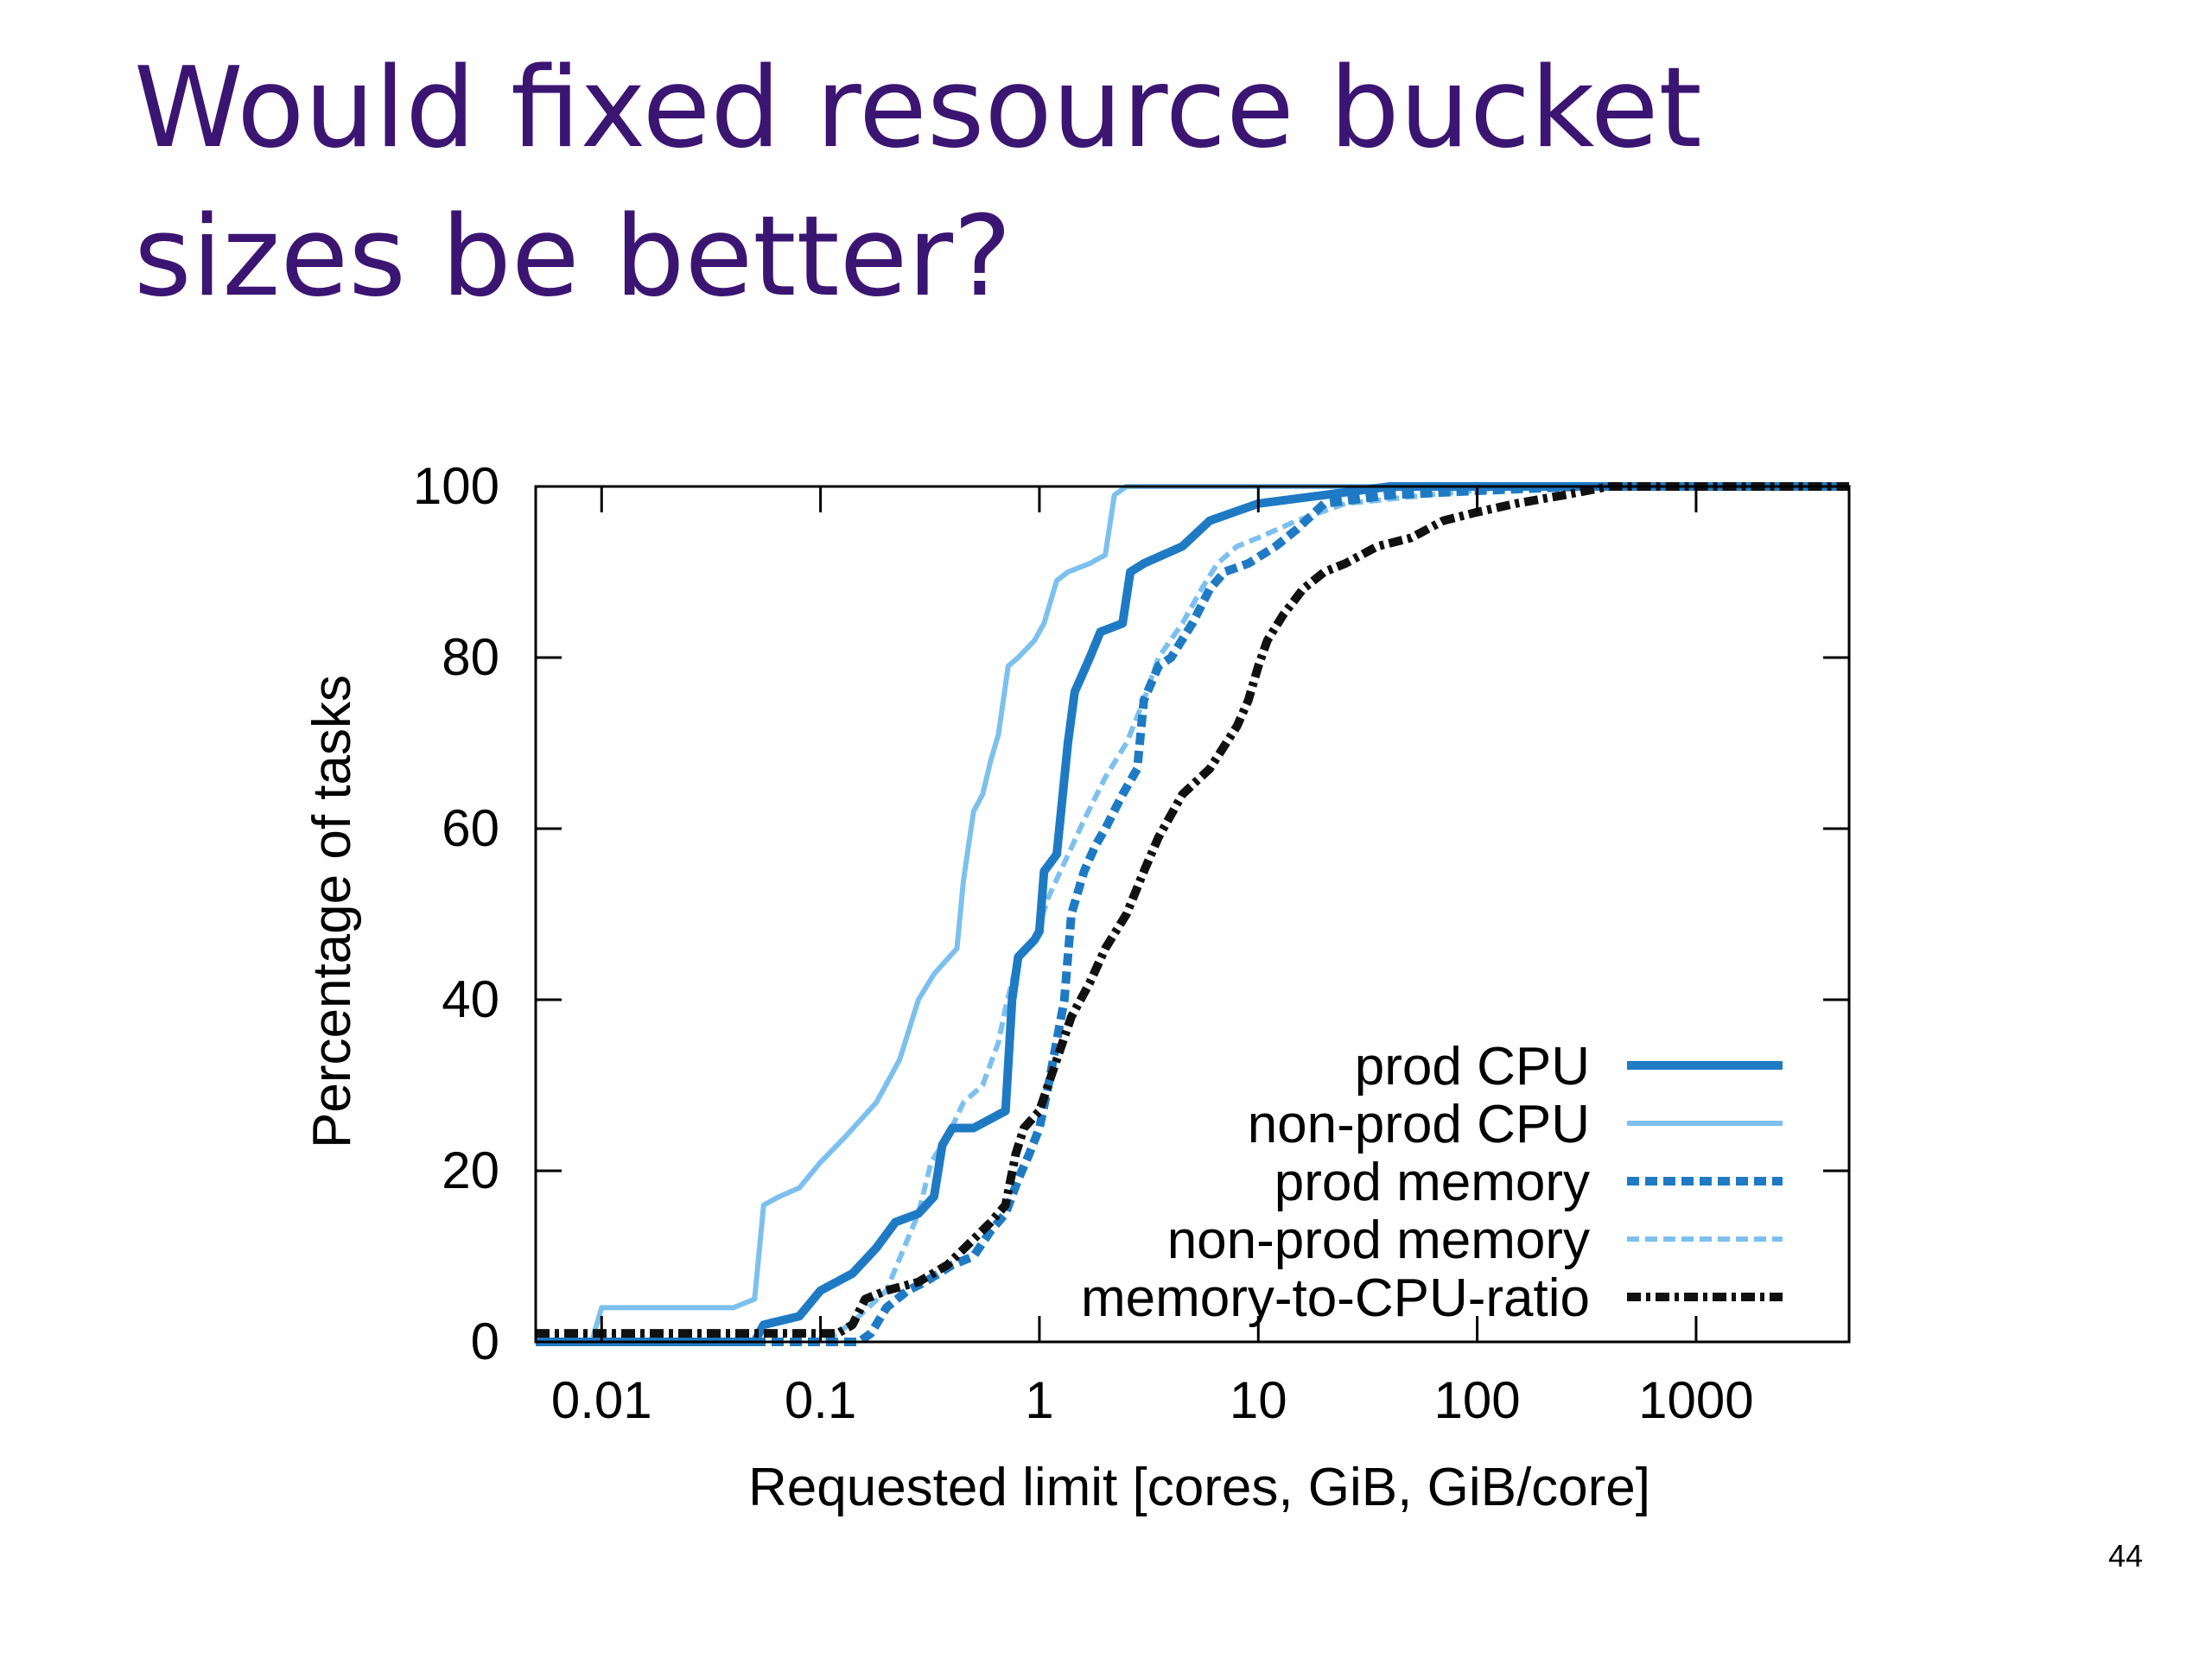  What do you see at coordinates (1335, 1298) in the screenshot?
I see `legend-label: memory-to-CPU-ratio` at bounding box center [1335, 1298].